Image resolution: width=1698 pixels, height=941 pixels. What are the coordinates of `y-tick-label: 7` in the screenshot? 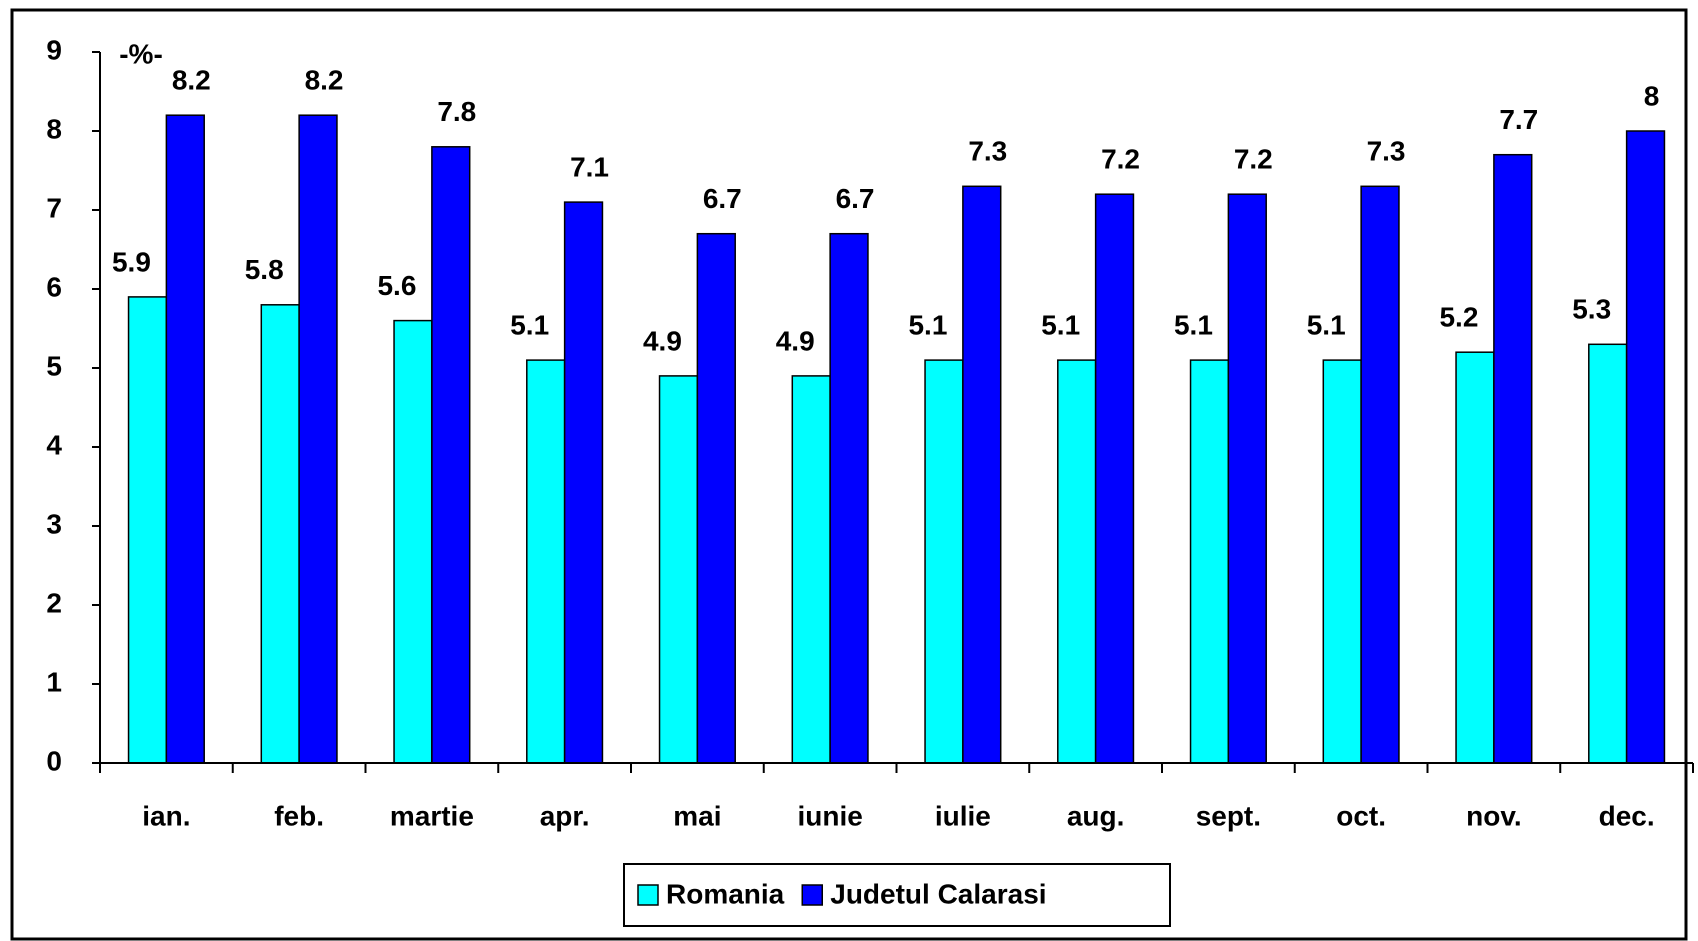 It's located at (54, 207).